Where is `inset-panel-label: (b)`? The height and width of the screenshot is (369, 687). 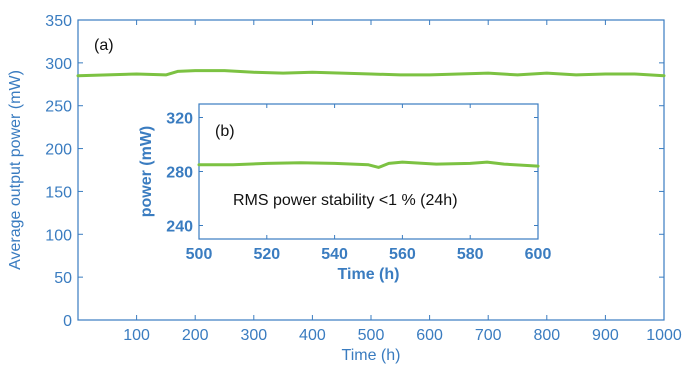
inset-panel-label: (b) is located at coordinates (225, 131).